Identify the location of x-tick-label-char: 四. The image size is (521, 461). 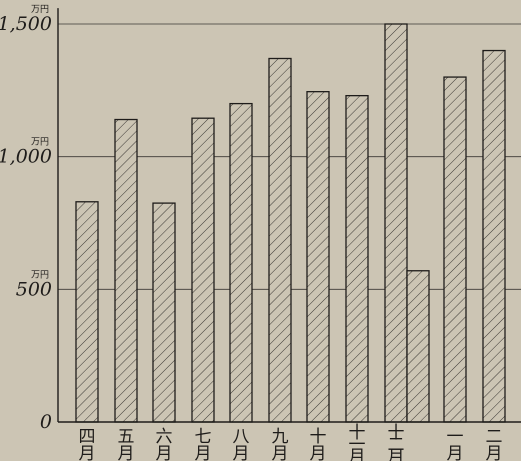
(87, 437).